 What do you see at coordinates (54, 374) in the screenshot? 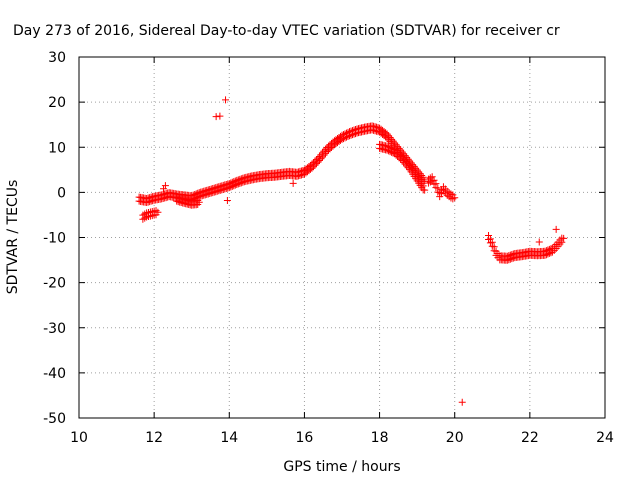
I see `y-tick-label: -40` at bounding box center [54, 374].